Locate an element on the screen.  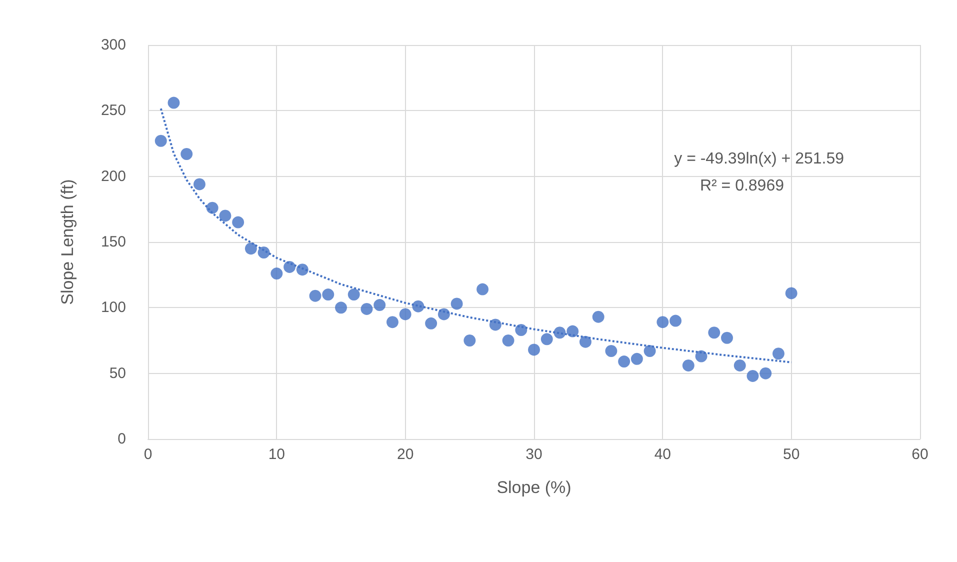
x-tick-label: 40 is located at coordinates (663, 454).